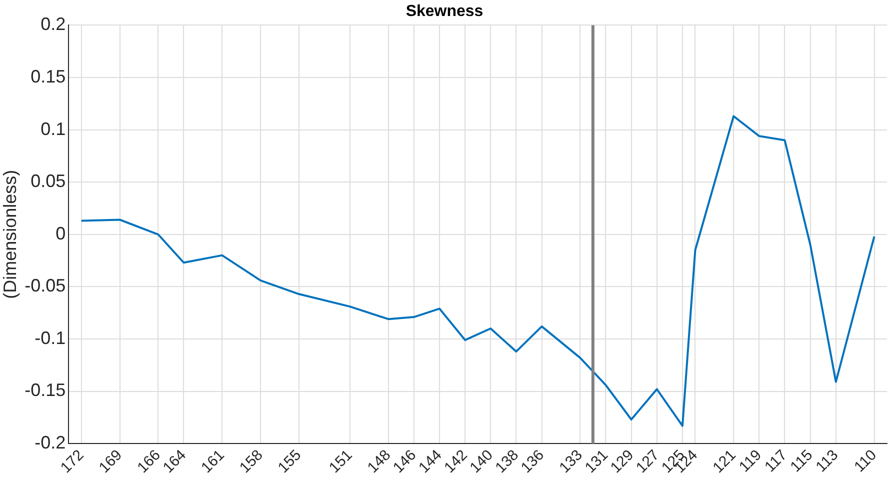 The width and height of the screenshot is (890, 480). Describe the element at coordinates (61, 233) in the screenshot. I see `y-tick-label: 0` at that location.